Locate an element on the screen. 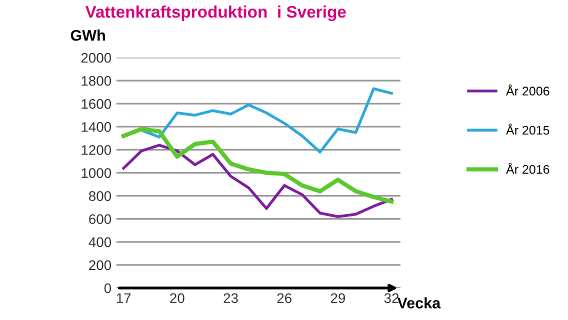 The width and height of the screenshot is (568, 320). y-tick-label: 1400 is located at coordinates (97, 127).